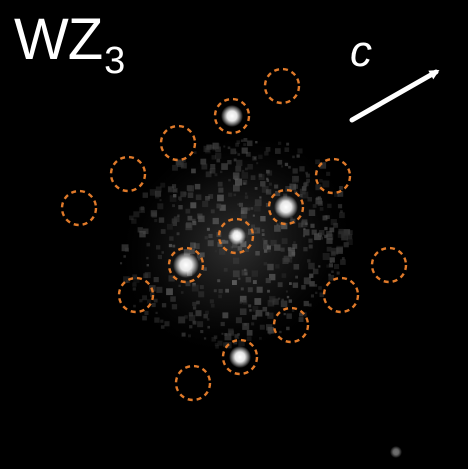 The image size is (468, 469). What do you see at coordinates (114, 61) in the screenshot?
I see `panel-label-subscript: 3` at bounding box center [114, 61].